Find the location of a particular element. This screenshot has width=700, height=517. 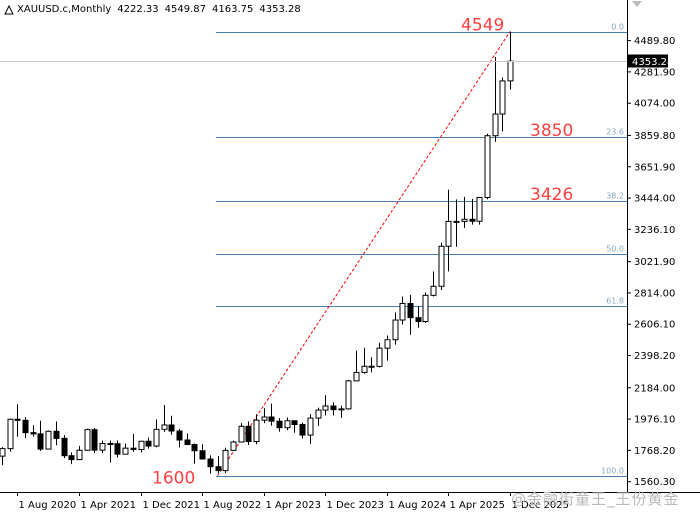

symbol-timeframe: XAUUSD.c,Monthly is located at coordinates (64, 9).